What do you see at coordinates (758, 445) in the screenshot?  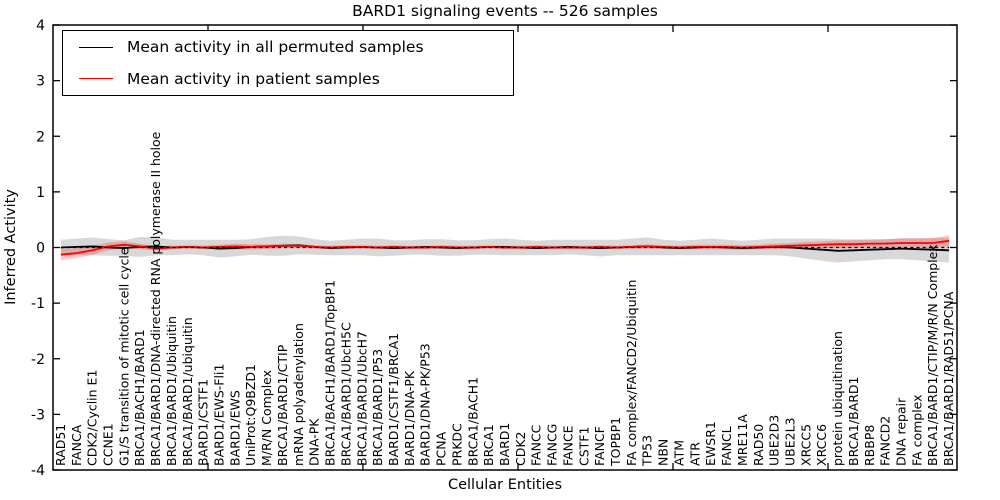 I see `entity-label: RAD50` at bounding box center [758, 445].